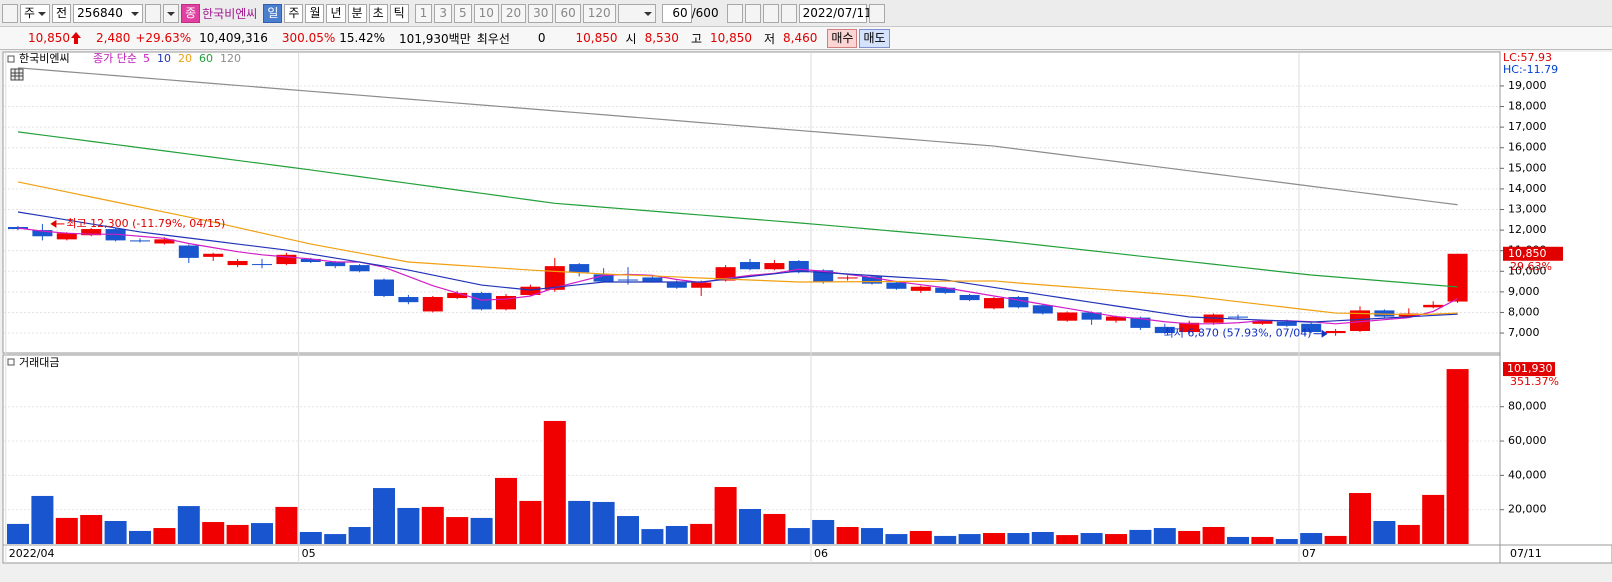  What do you see at coordinates (1527, 188) in the screenshot?
I see `y-tick-label: 14,000` at bounding box center [1527, 188].